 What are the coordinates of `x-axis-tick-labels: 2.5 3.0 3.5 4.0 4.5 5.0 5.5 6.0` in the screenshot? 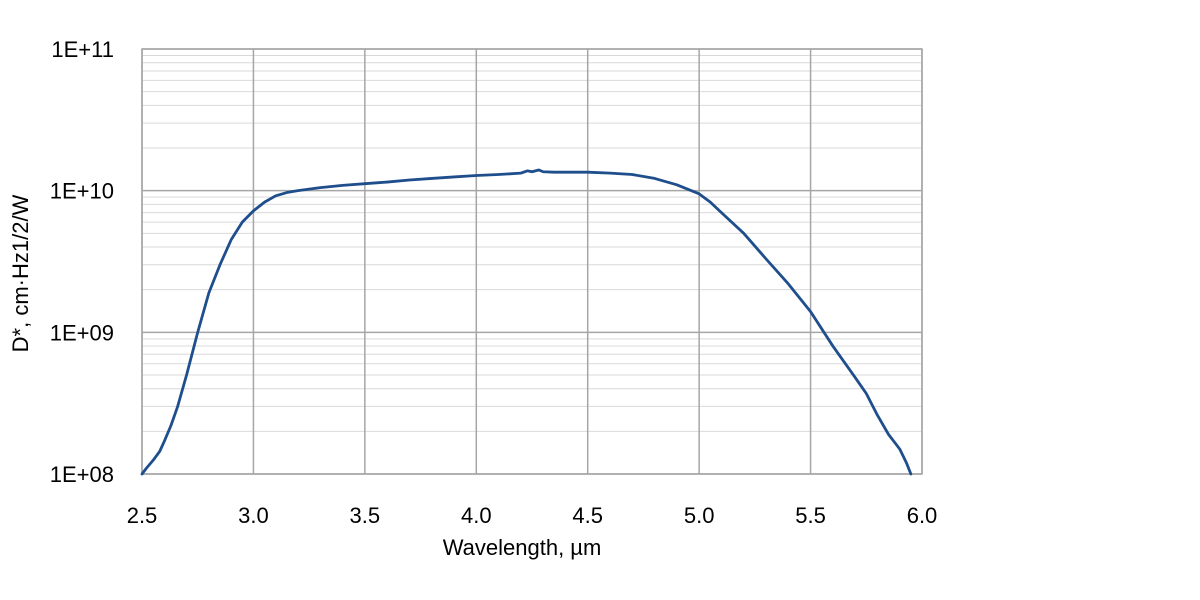 It's located at (532, 515).